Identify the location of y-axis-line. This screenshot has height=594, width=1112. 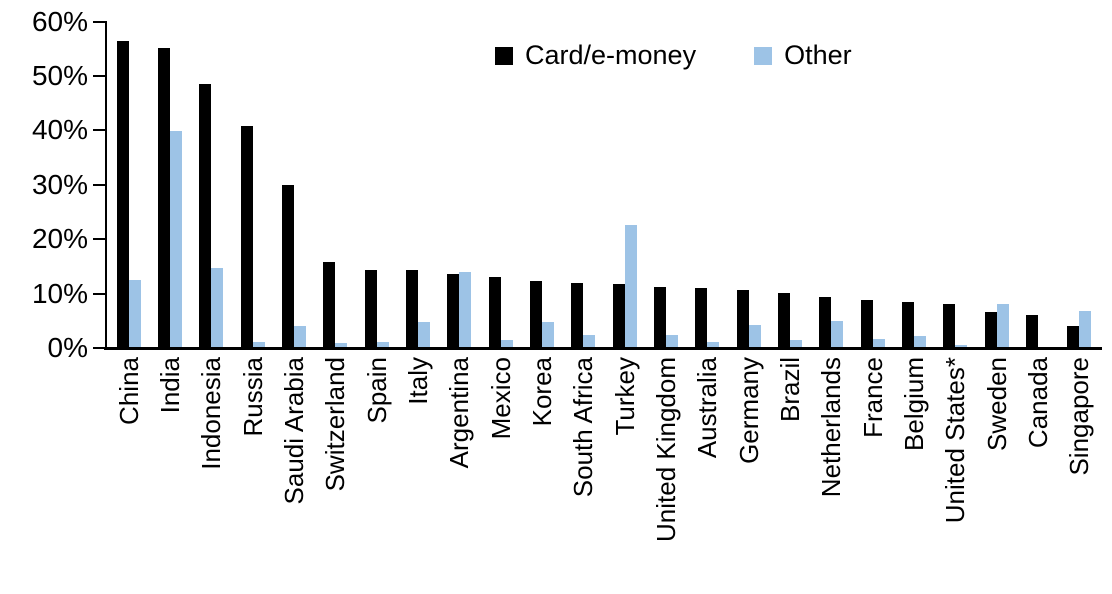
(106, 184).